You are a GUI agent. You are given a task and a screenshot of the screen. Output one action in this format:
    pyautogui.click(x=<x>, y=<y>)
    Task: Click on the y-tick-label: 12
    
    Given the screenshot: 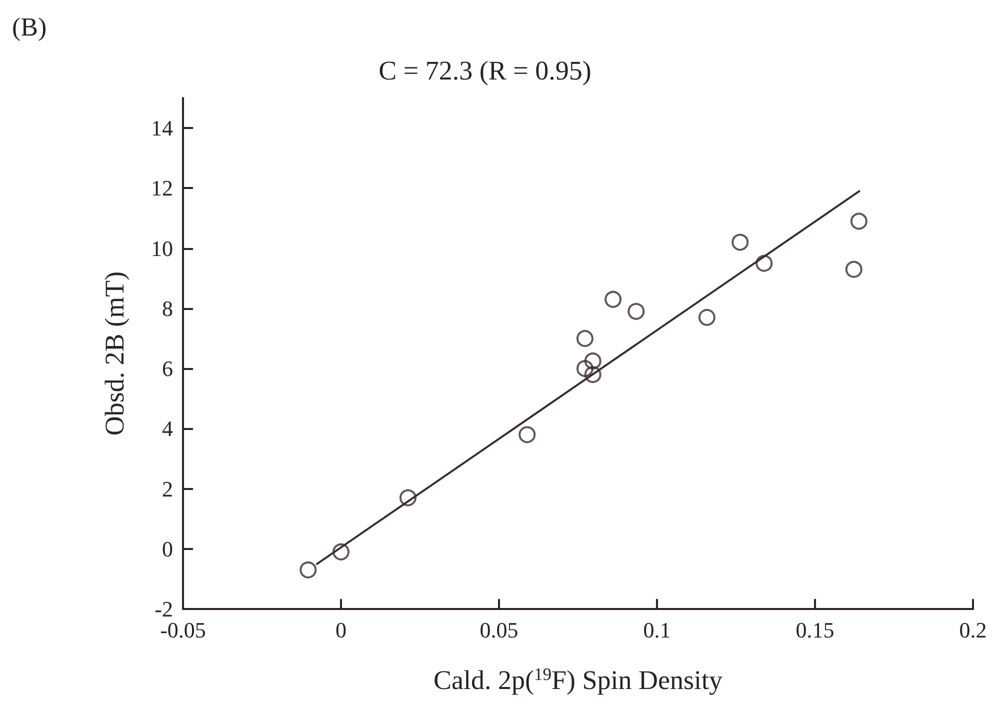 What is the action you would take?
    pyautogui.click(x=162, y=188)
    